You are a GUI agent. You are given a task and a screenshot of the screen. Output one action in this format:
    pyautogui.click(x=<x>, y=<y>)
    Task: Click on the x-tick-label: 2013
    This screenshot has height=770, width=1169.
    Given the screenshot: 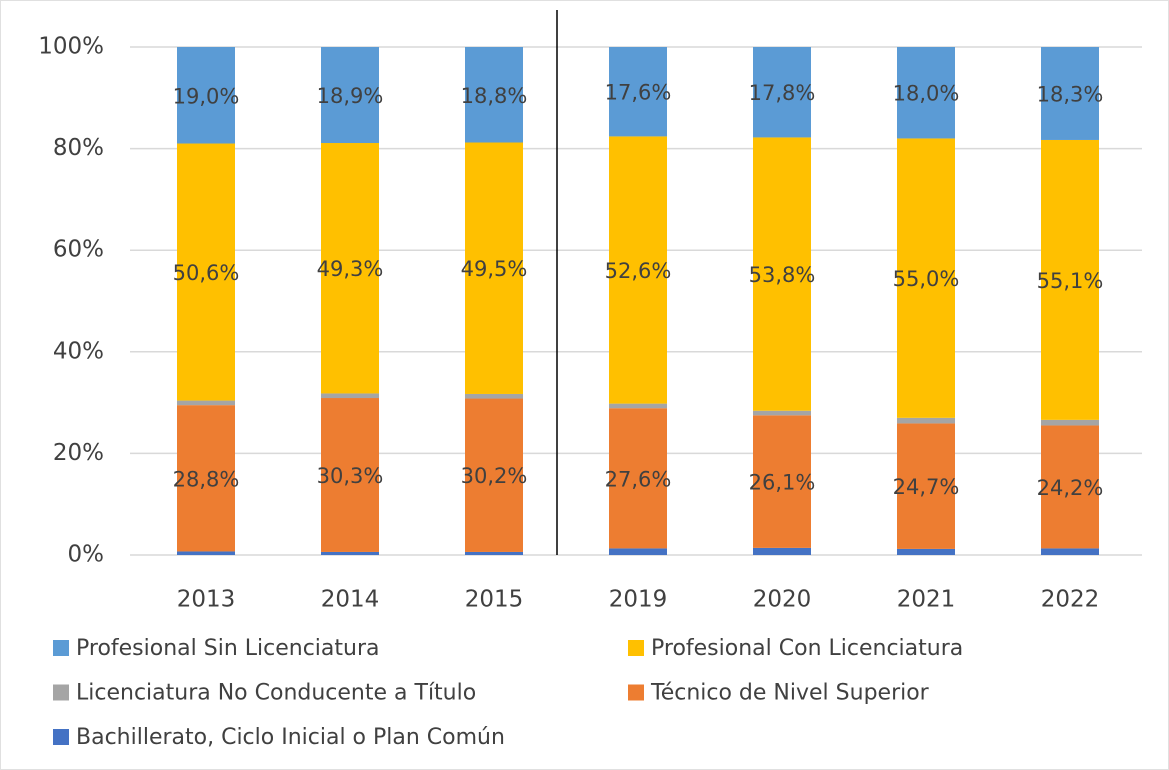 What is the action you would take?
    pyautogui.click(x=206, y=600)
    